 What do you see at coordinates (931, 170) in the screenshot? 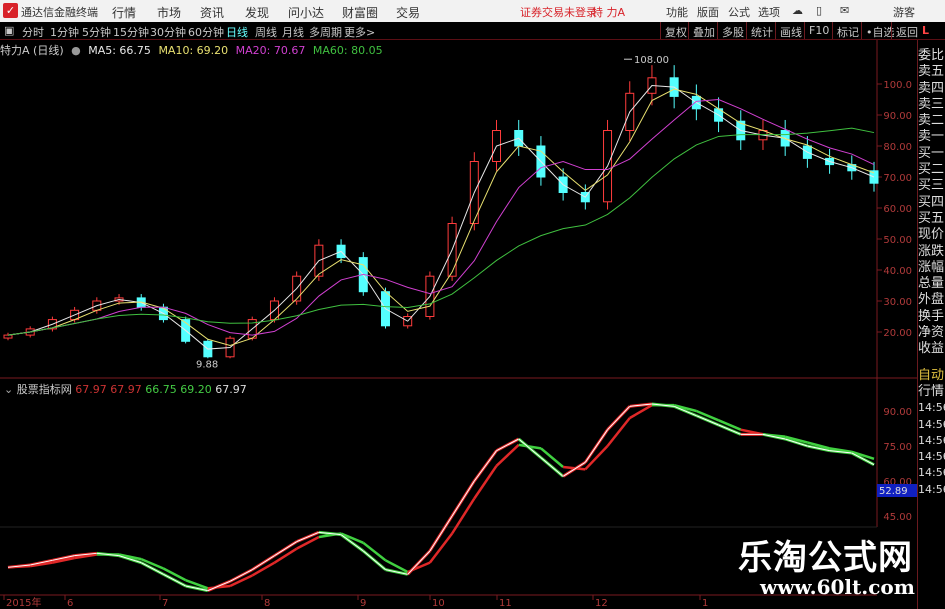
I see `side-panel-item: 买二` at bounding box center [931, 170].